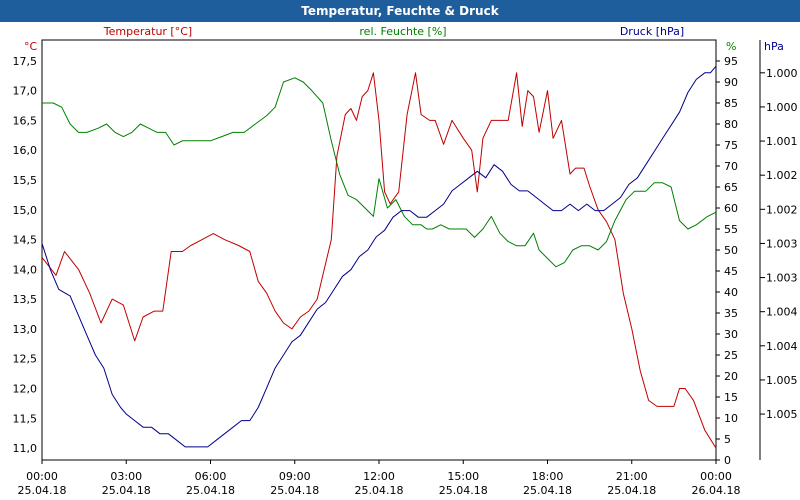  Describe the element at coordinates (126, 476) in the screenshot. I see `x-tick-time: 03:00` at that location.